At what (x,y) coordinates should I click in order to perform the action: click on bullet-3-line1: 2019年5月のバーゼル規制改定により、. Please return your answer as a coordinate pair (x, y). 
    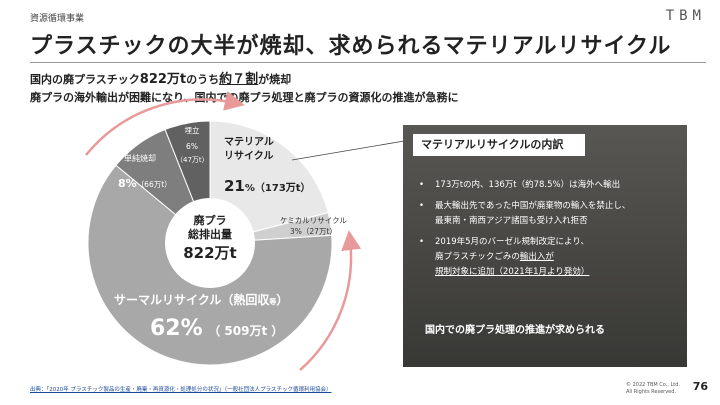
    Looking at the image, I should click on (512, 242).